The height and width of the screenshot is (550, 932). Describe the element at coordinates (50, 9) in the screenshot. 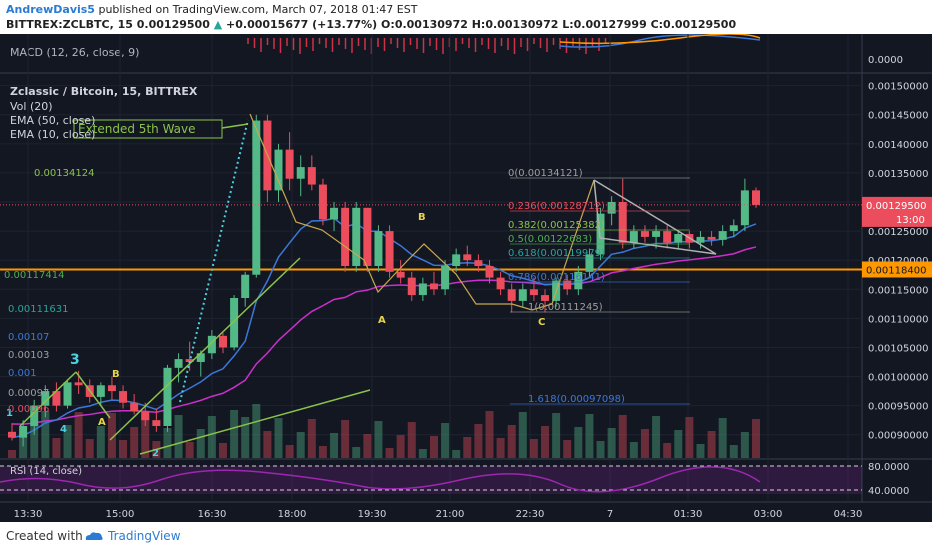

I see `author-link: AndrewDavis5` at that location.